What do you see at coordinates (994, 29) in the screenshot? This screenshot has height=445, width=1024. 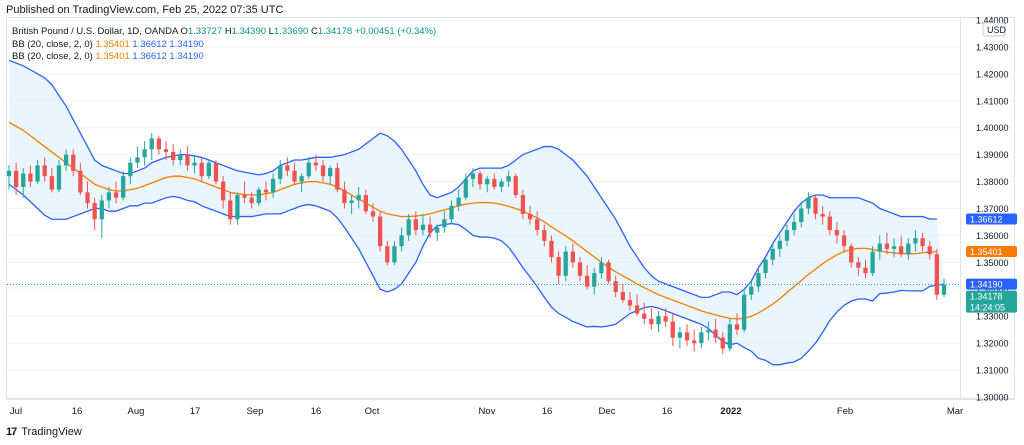 I see `currency-badge` at bounding box center [994, 29].